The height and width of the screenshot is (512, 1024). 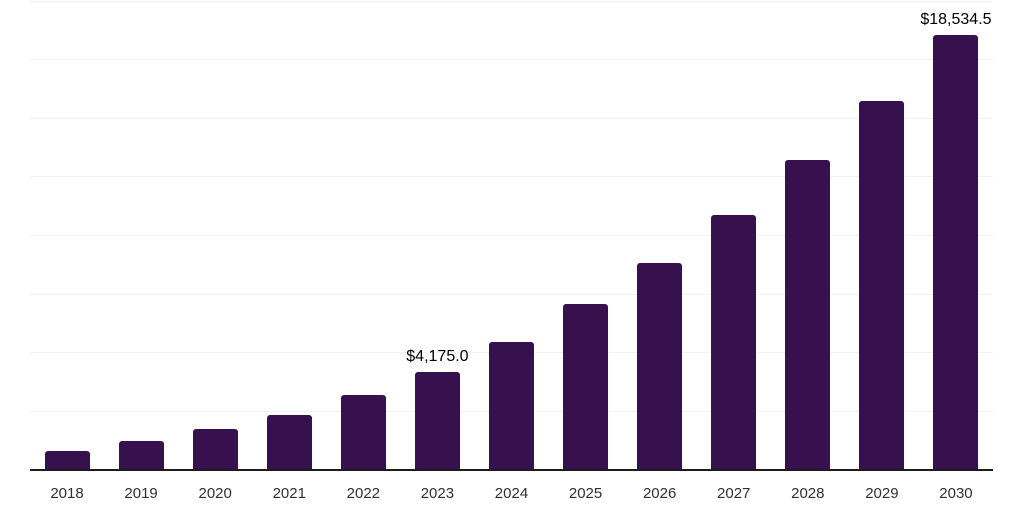 What do you see at coordinates (289, 493) in the screenshot?
I see `x-axis-label-2021: 2021` at bounding box center [289, 493].